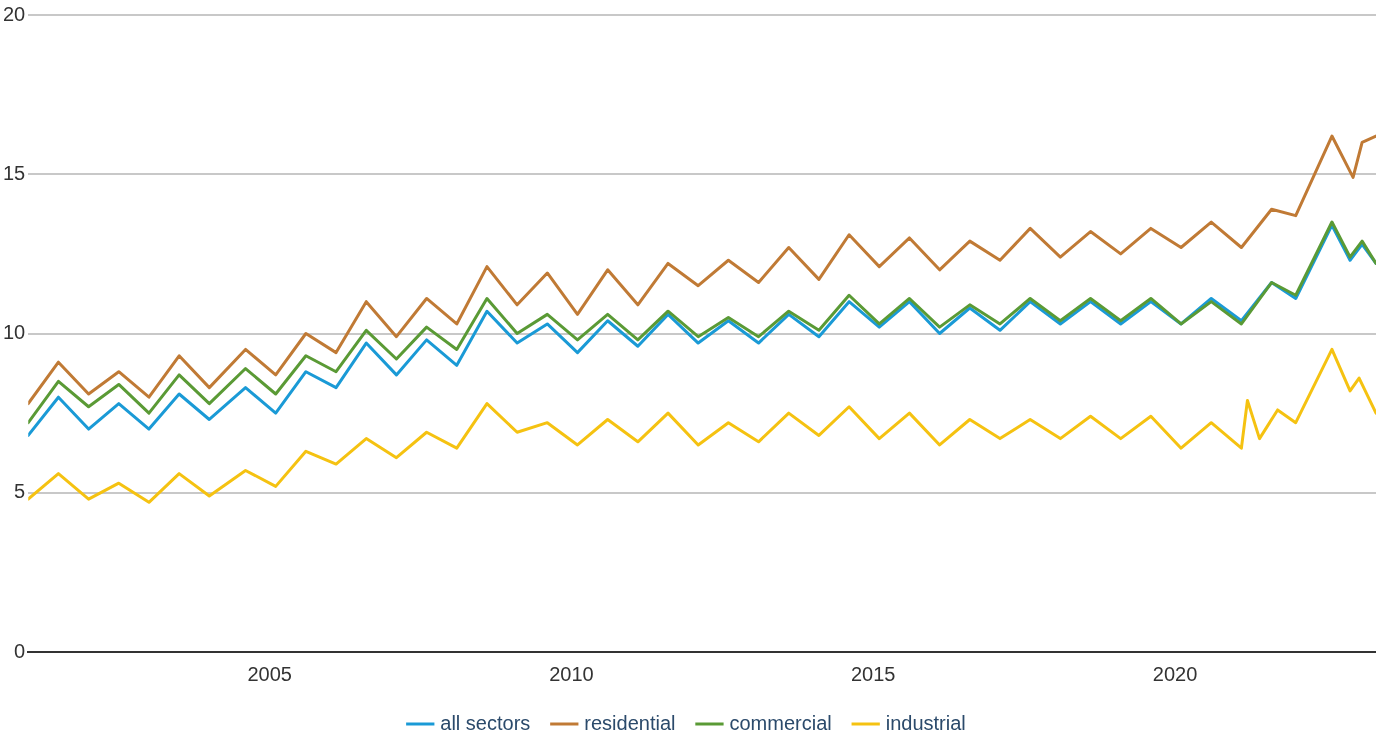 This screenshot has width=1376, height=744. Describe the element at coordinates (485, 722) in the screenshot. I see `legend-label: all sectors` at that location.